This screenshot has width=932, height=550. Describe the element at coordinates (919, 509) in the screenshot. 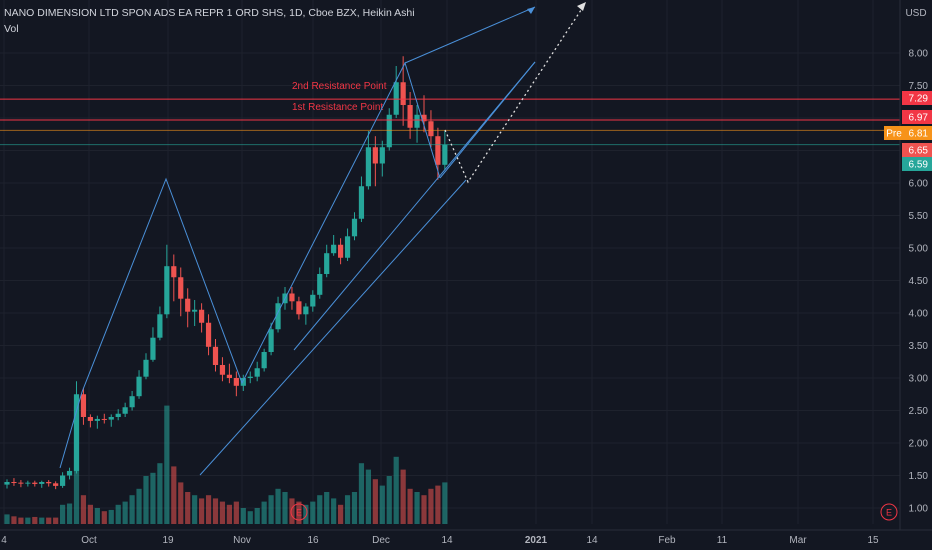

I see `price-tick-label: 1.00` at that location.